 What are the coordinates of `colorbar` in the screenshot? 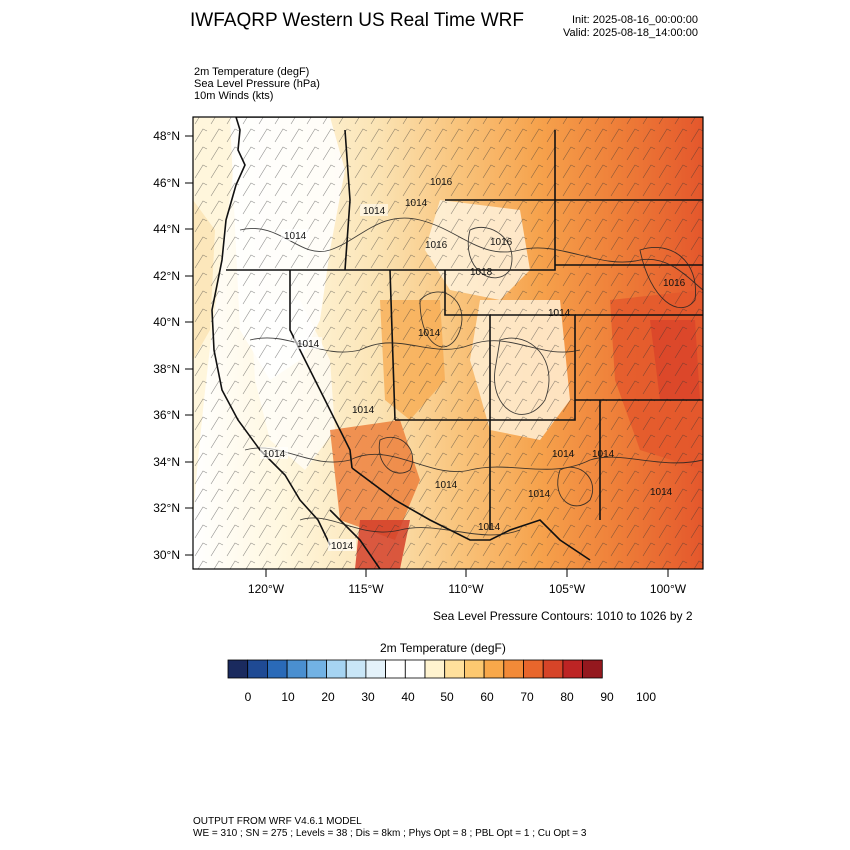 It's located at (415, 669).